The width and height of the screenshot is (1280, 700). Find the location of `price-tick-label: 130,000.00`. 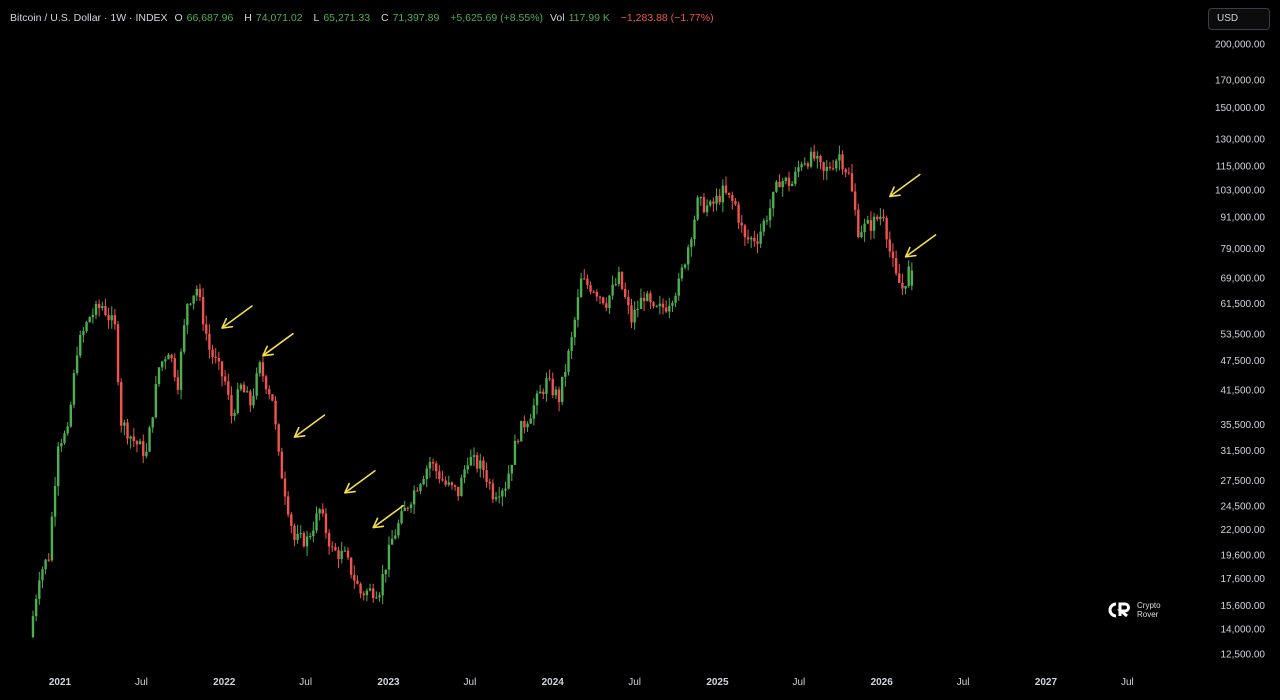

price-tick-label: 130,000.00 is located at coordinates (1240, 139).